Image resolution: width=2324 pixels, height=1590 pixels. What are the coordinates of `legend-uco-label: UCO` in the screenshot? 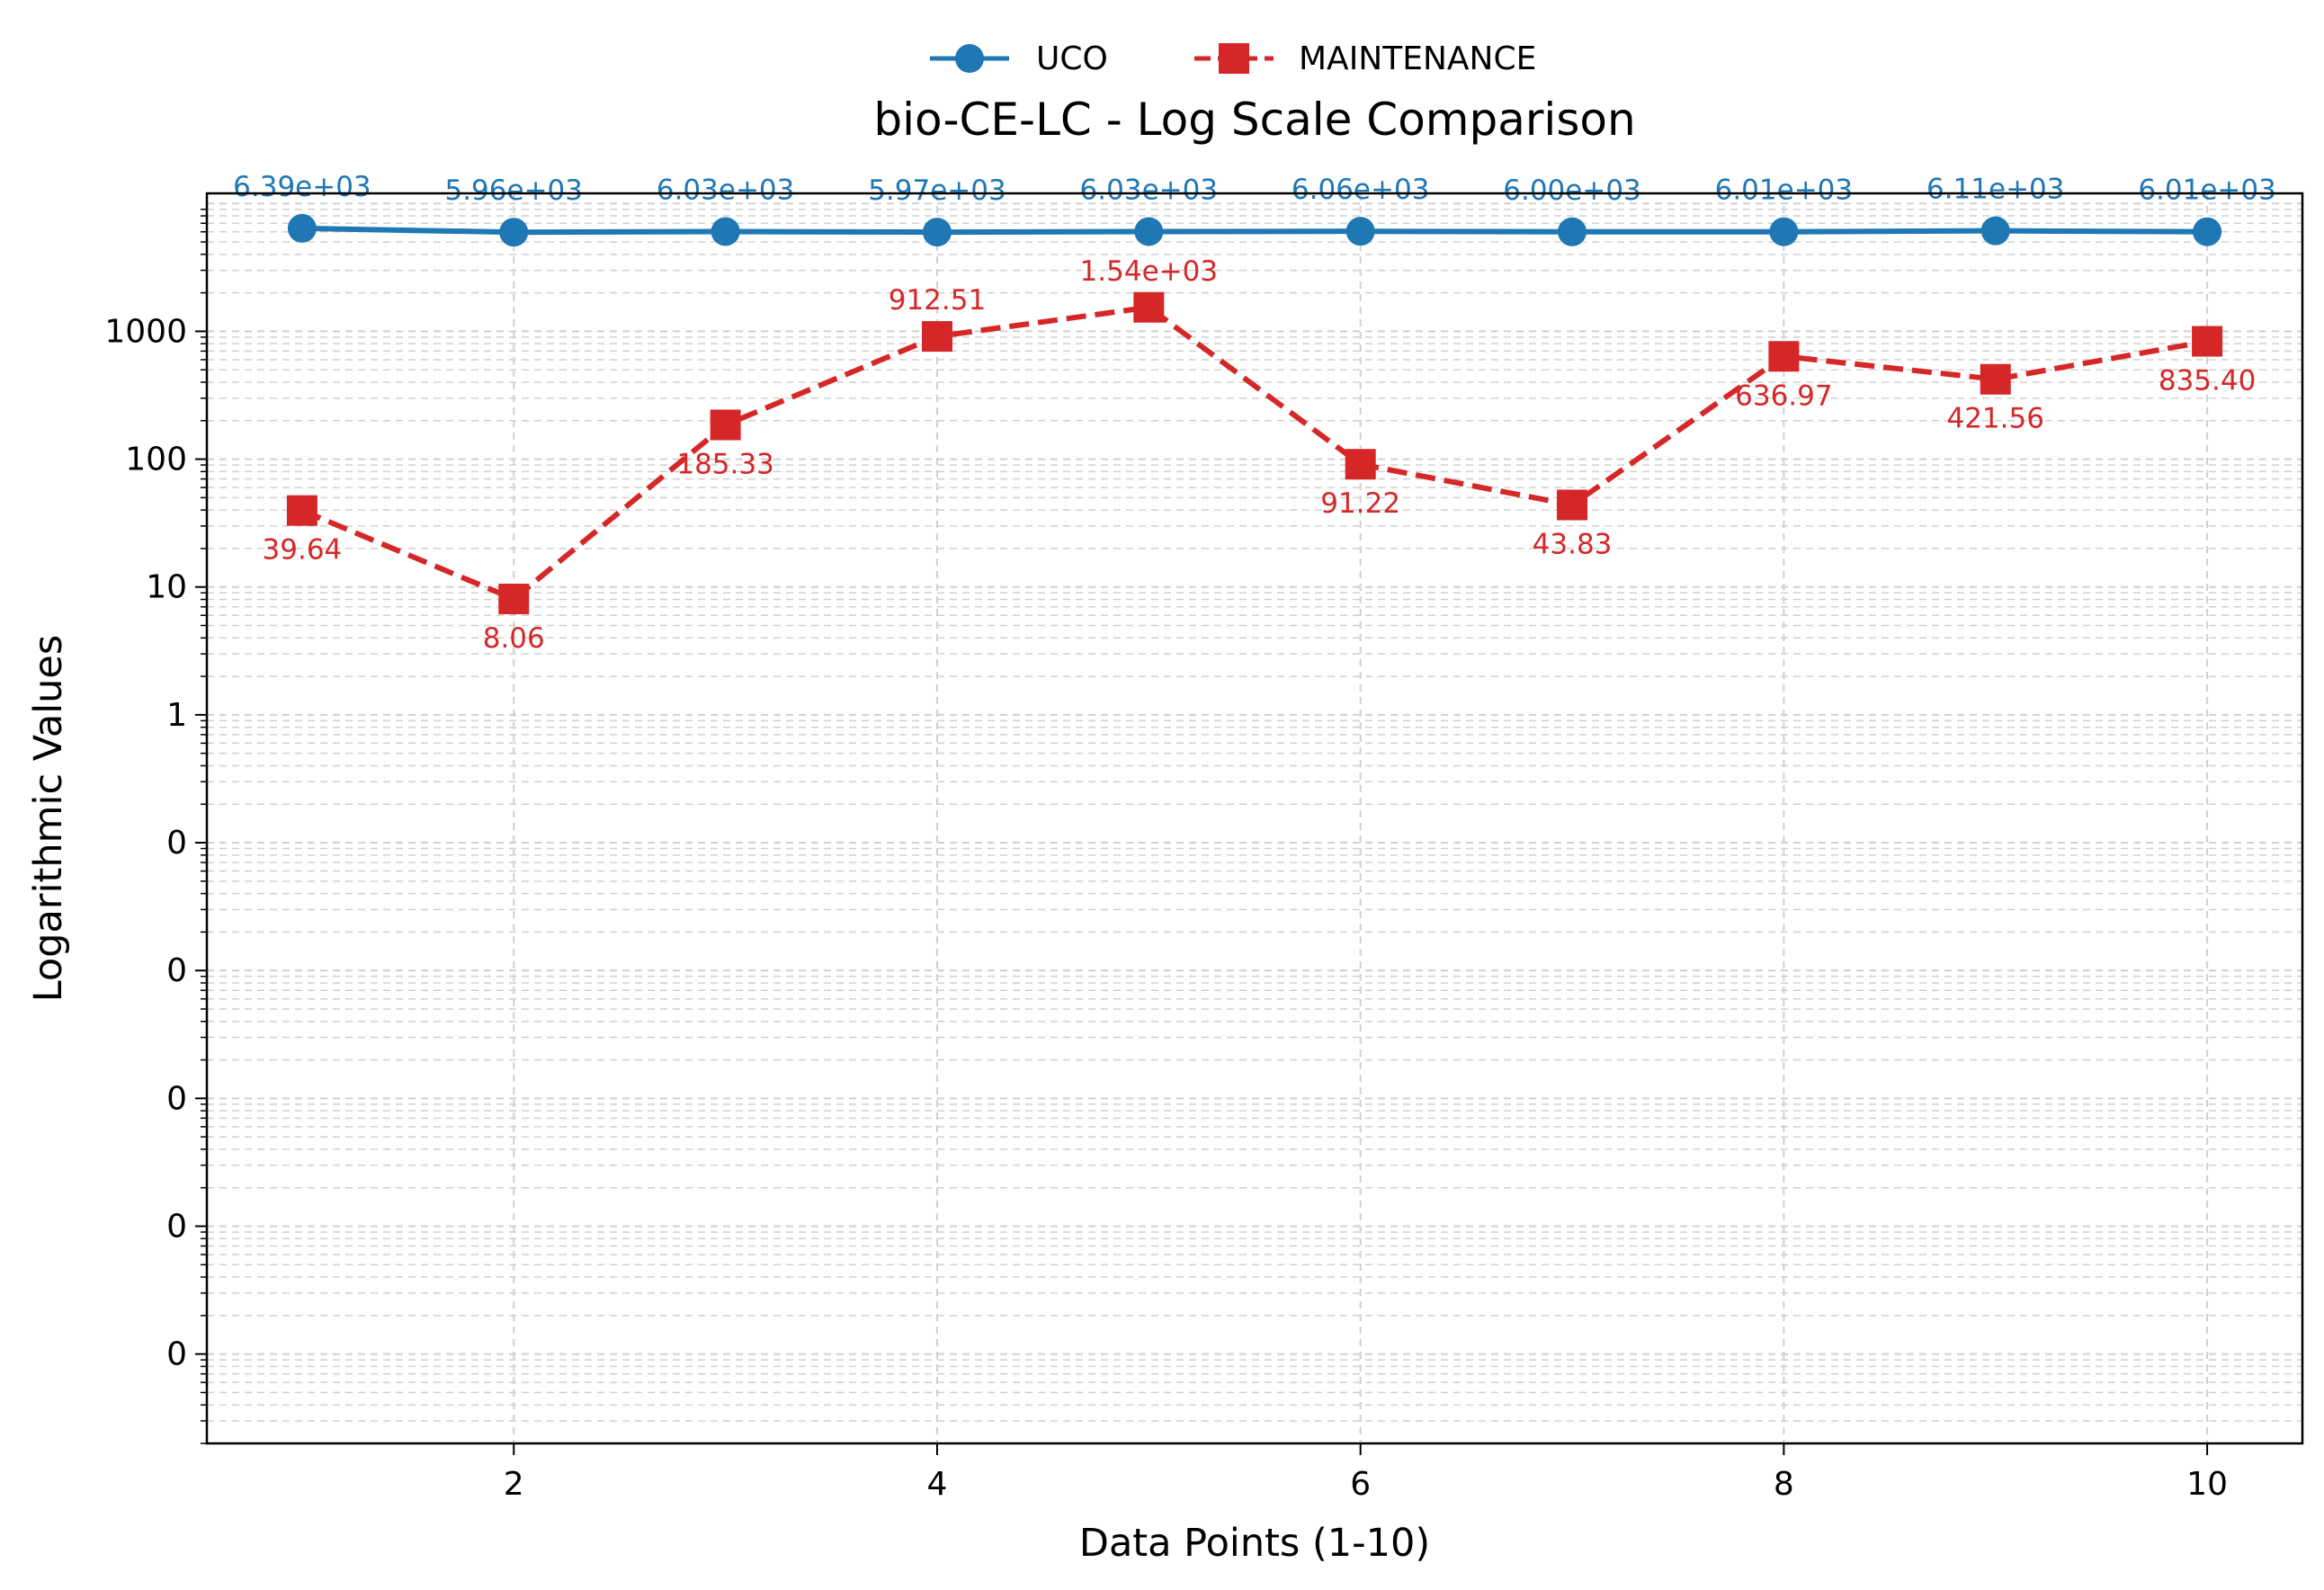 It's located at (1072, 58).